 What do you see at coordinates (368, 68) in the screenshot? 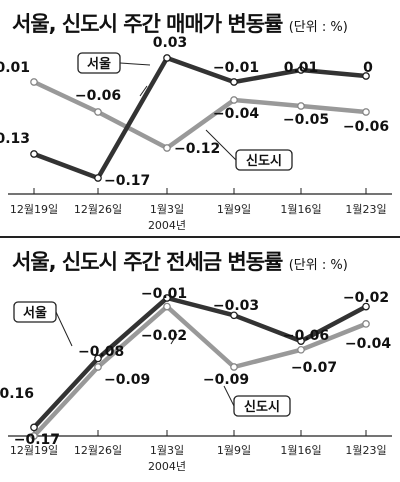
I see `data-label: 0` at bounding box center [368, 68].